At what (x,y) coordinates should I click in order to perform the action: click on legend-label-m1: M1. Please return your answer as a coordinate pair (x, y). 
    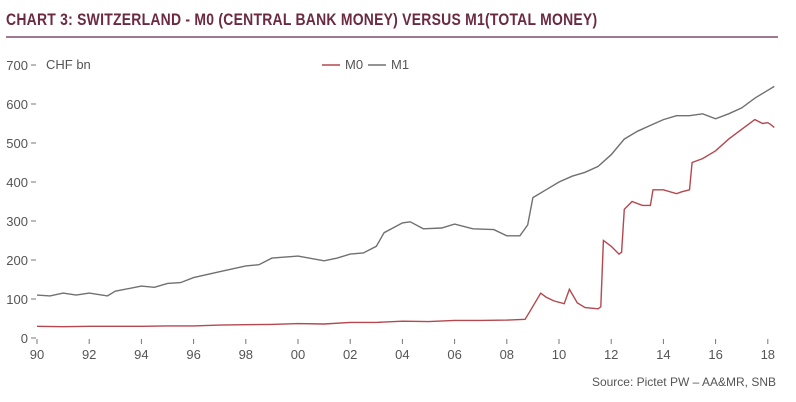
    Looking at the image, I should click on (400, 64).